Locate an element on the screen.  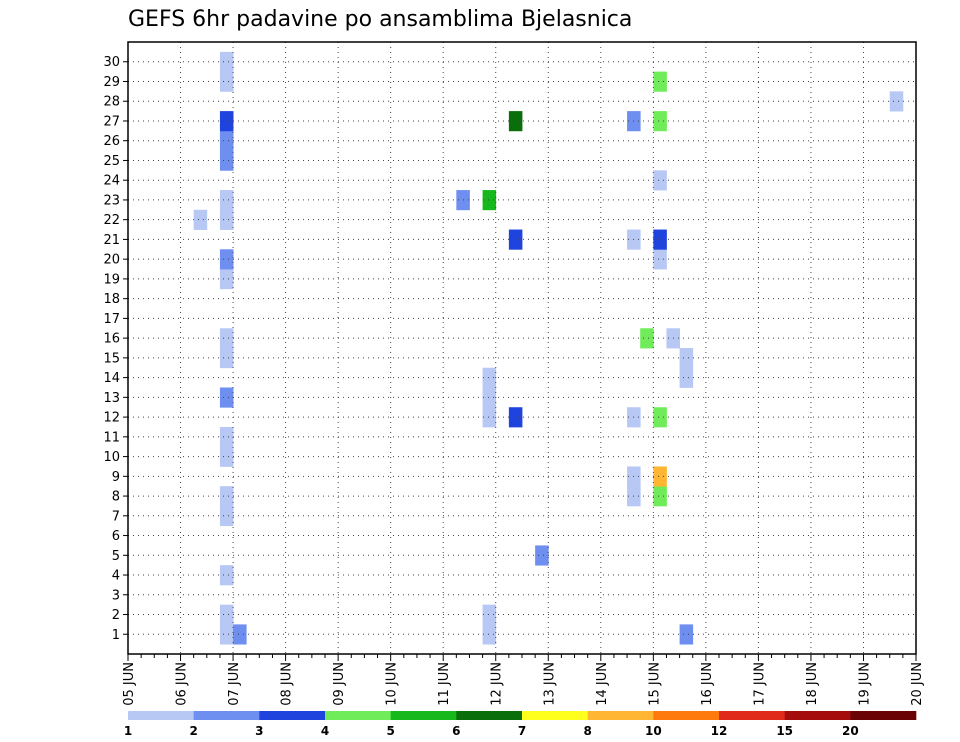
colorbar-label: 3 is located at coordinates (259, 731).